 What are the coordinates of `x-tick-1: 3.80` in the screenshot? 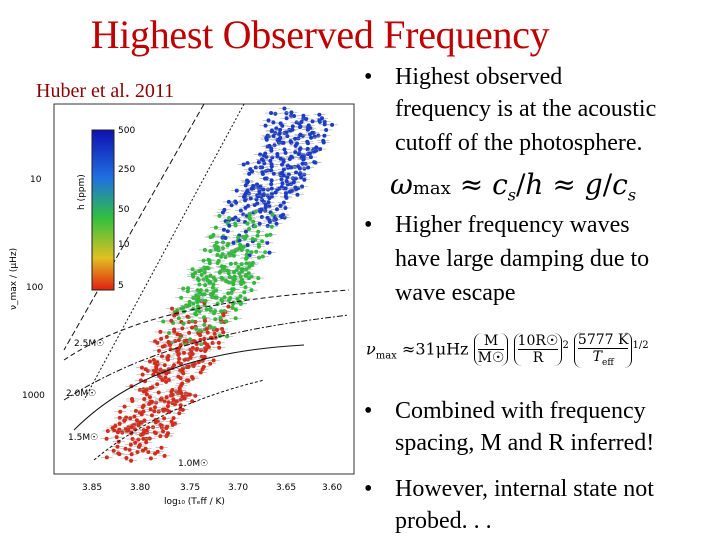 It's located at (140, 488).